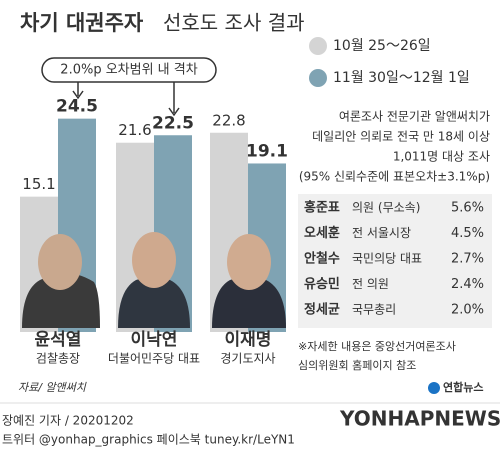  What do you see at coordinates (401, 137) in the screenshot?
I see `survey-note: 데일리안 의뢰로 전국 만 18세 이상` at bounding box center [401, 137].